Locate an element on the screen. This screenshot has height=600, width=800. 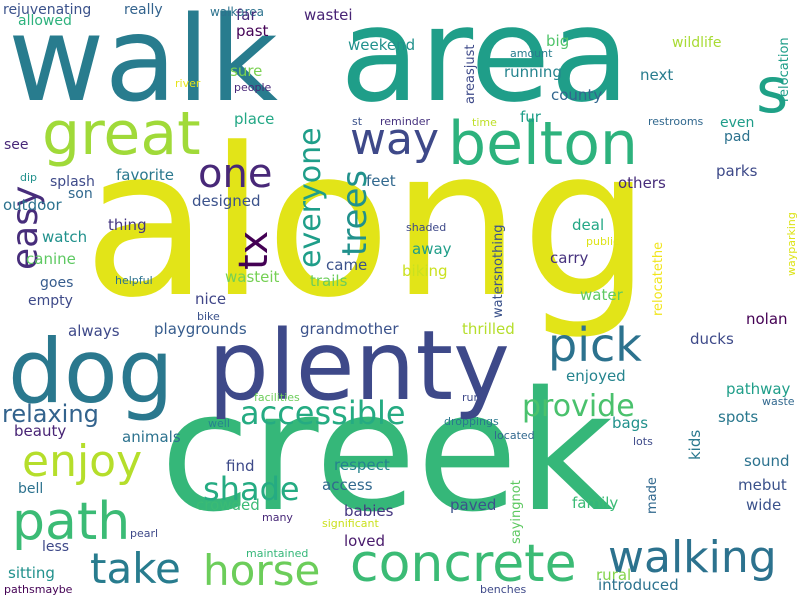
word-crowded: crowded is located at coordinates (228, 505).